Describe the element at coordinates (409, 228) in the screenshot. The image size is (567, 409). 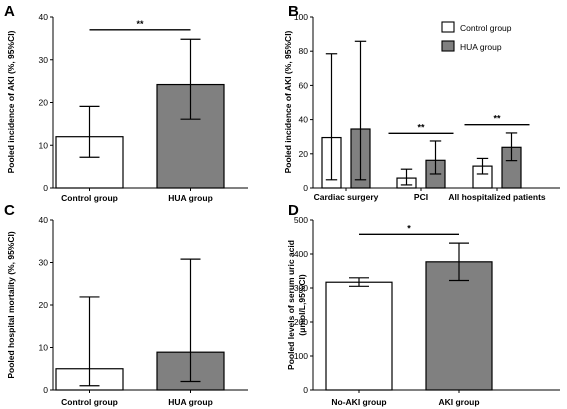
I see `significance-marker: *` at that location.